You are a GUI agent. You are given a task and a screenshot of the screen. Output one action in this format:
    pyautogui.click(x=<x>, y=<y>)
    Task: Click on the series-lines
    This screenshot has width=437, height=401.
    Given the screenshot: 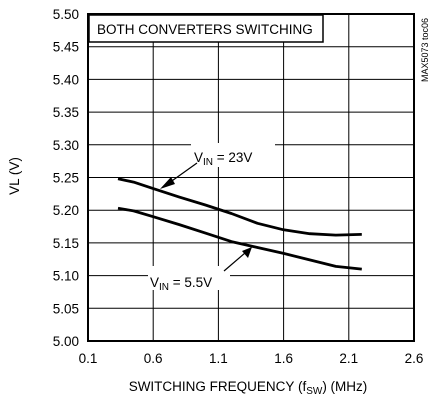 What is the action you would take?
    pyautogui.click(x=239, y=224)
    